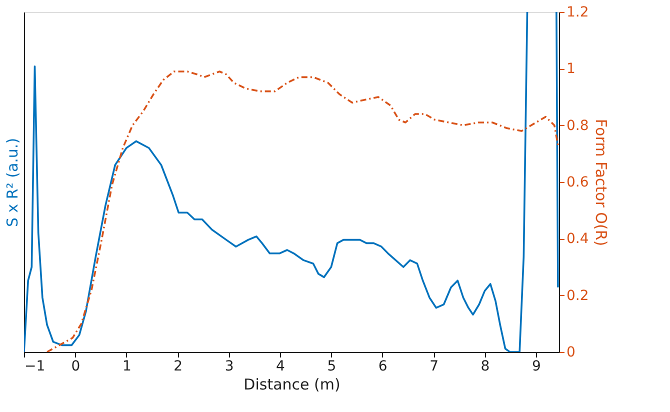 The width and height of the screenshot is (670, 412). Describe the element at coordinates (577, 182) in the screenshot. I see `y2-tick-label: 0.6` at that location.